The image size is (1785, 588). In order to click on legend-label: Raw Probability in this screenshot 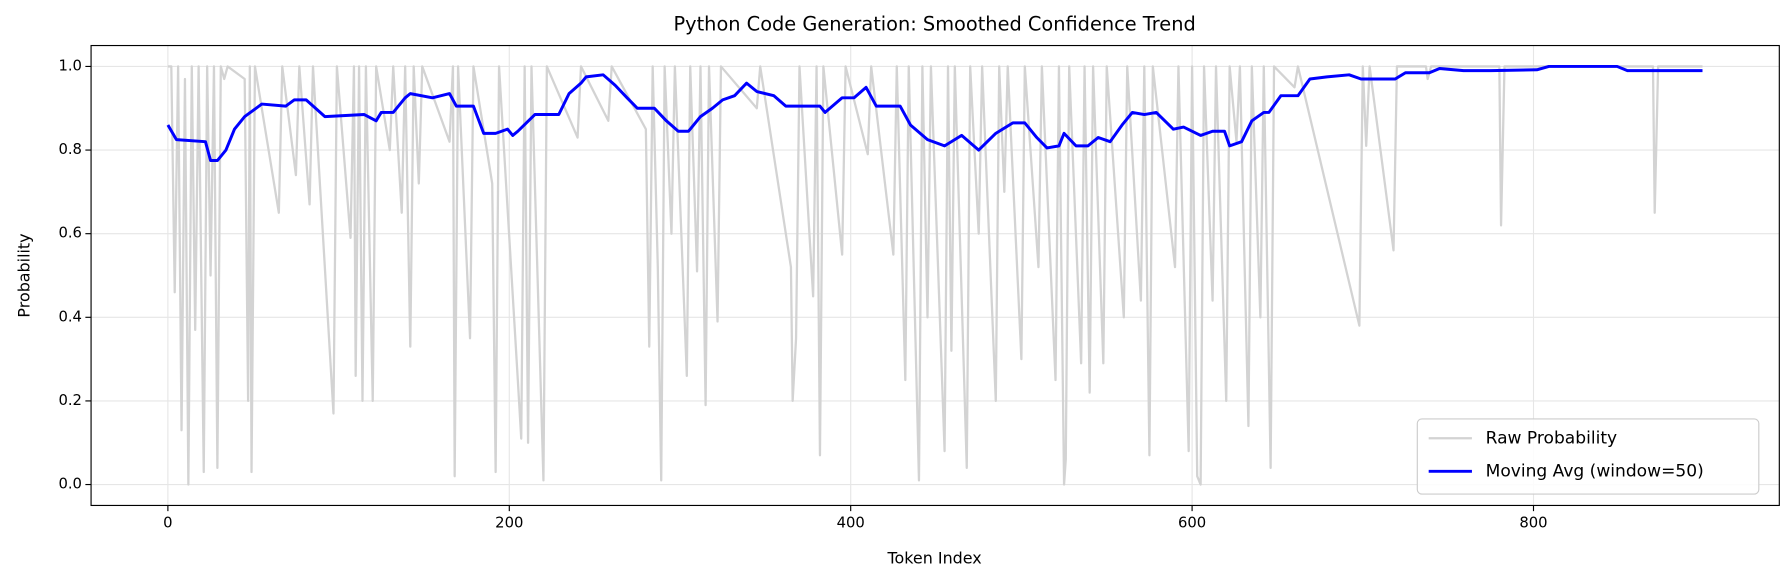, I will do `click(1552, 438)`.